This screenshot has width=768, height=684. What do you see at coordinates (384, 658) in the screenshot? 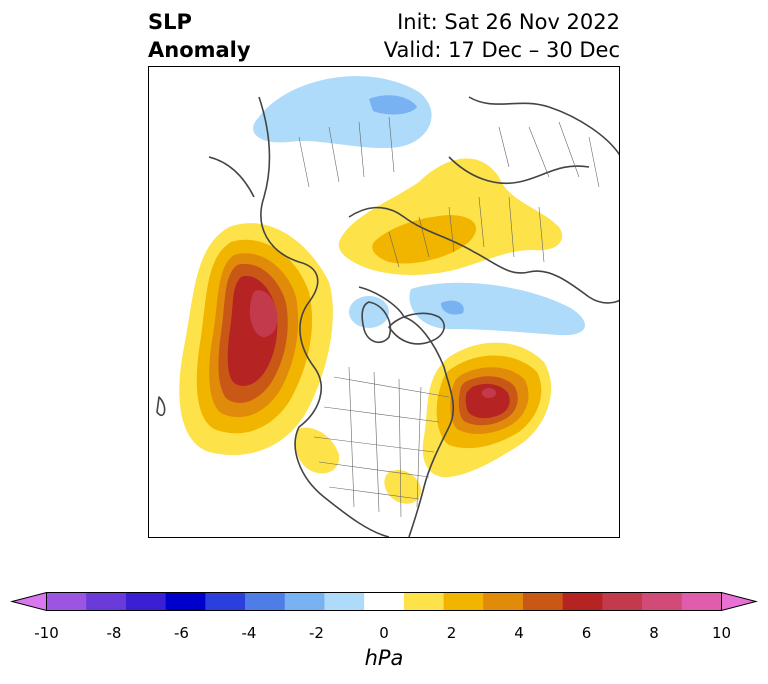
I see `colorbar-unit-label: hPa` at bounding box center [384, 658].